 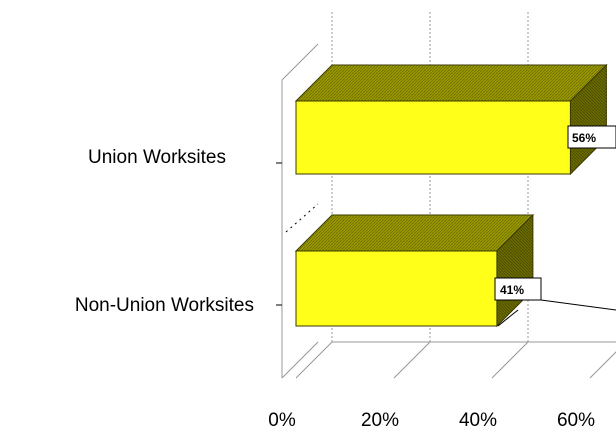 I want to click on x-tick-label: 40%, so click(x=478, y=420).